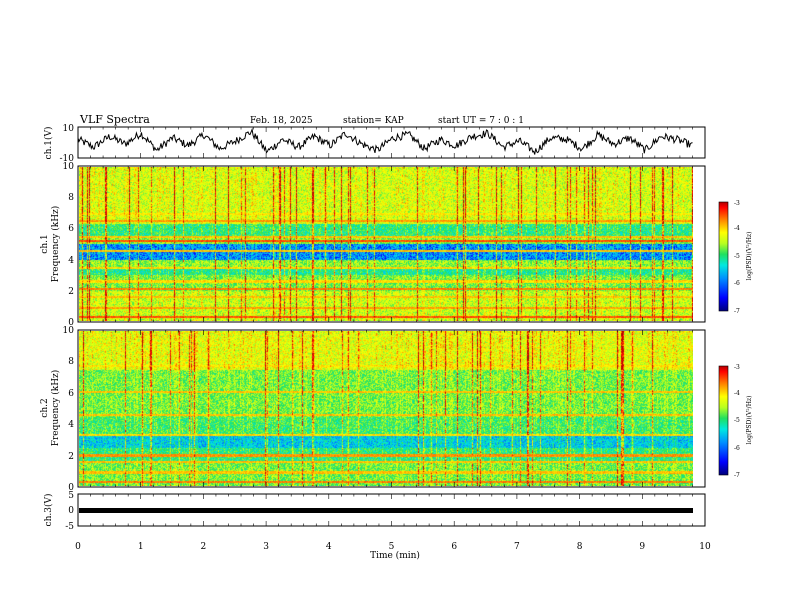 The width and height of the screenshot is (792, 612). I want to click on xtick-9: 9, so click(642, 547).